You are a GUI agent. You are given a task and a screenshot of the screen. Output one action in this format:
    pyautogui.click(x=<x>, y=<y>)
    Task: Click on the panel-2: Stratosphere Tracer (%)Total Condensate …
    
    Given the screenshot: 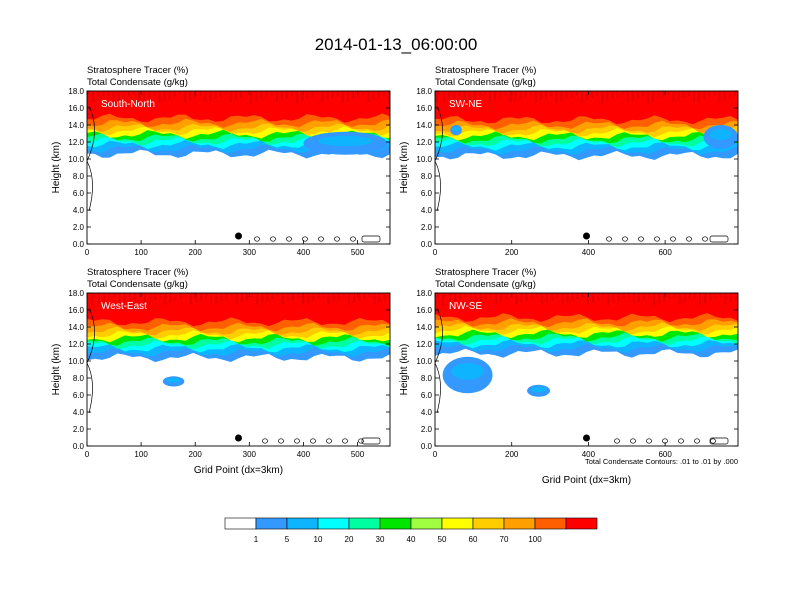 What is the action you would take?
    pyautogui.click(x=569, y=161)
    